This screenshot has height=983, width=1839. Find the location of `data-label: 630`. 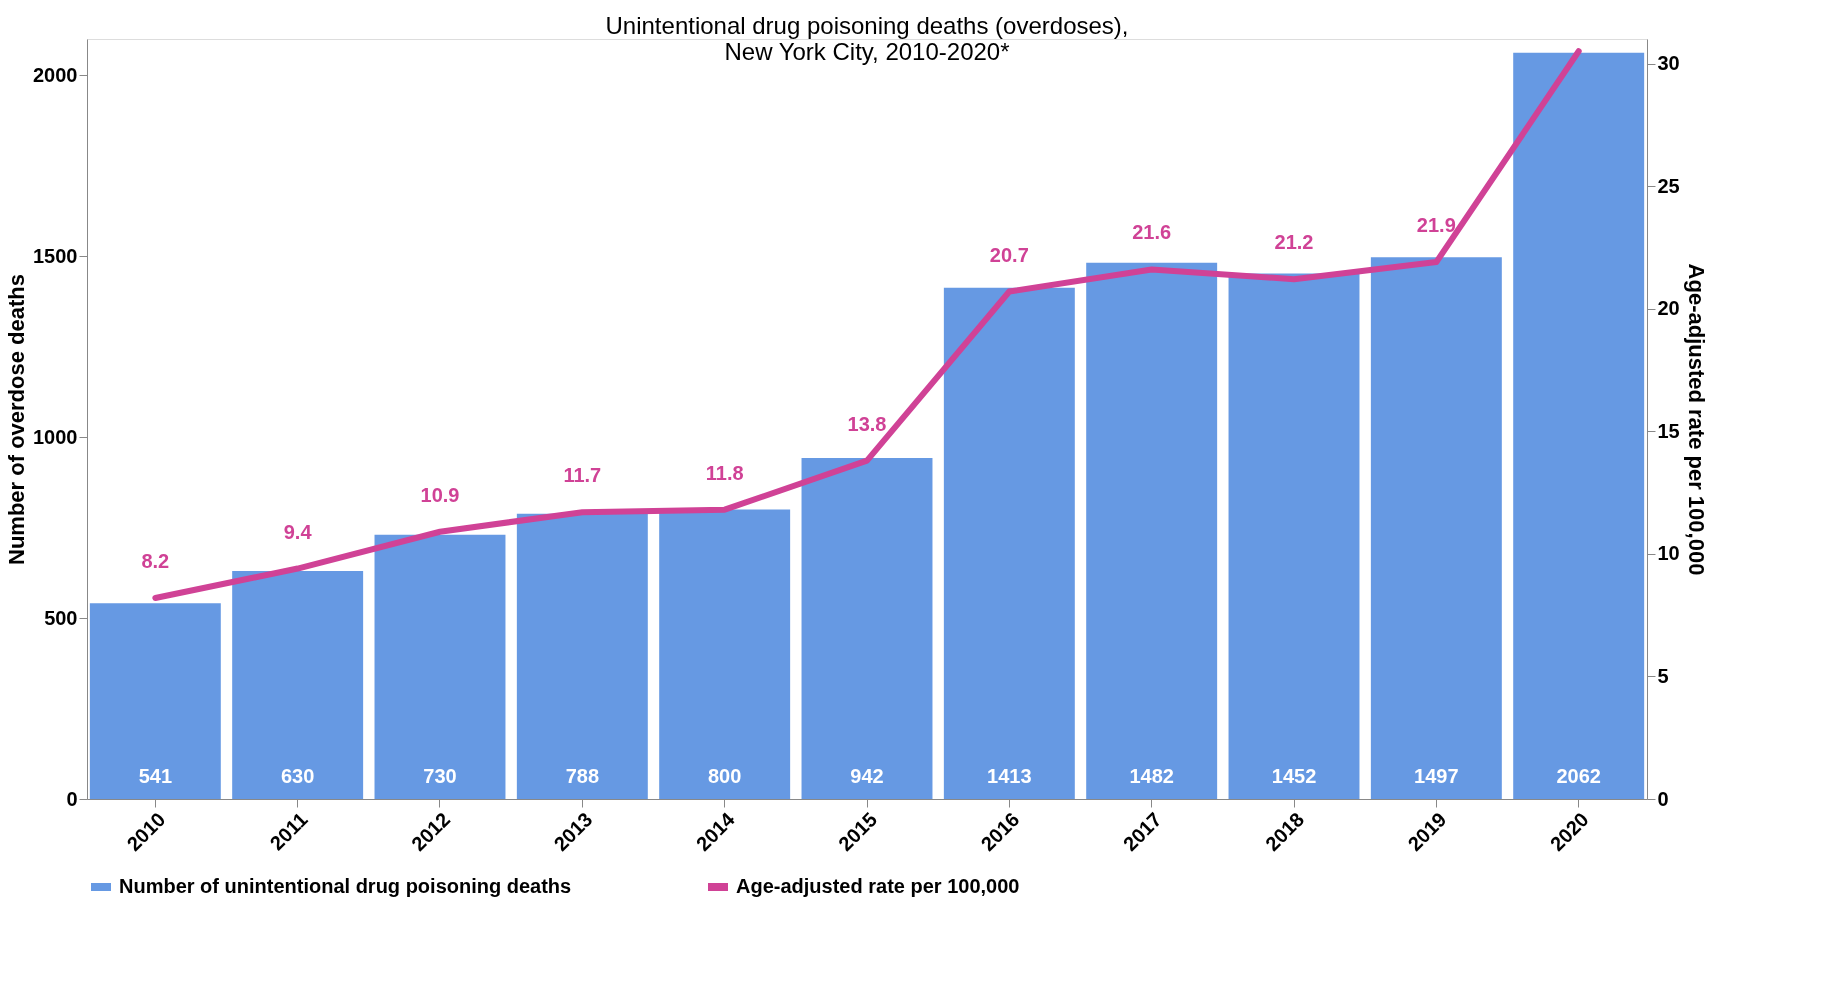

data-label: 630 is located at coordinates (297, 776).